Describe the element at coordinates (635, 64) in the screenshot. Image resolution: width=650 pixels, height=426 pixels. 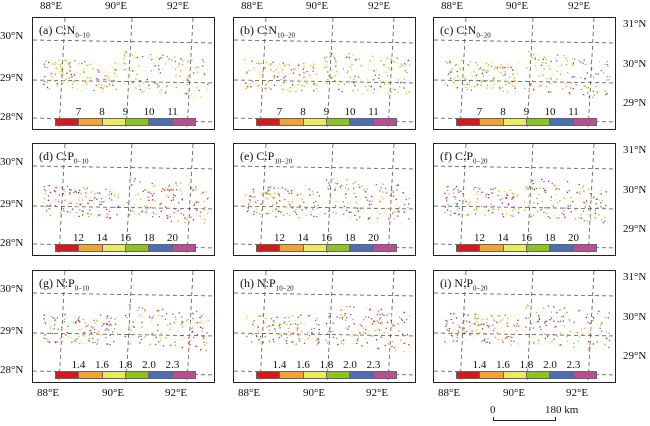
I see `latitude-label-right: 30°N` at that location.